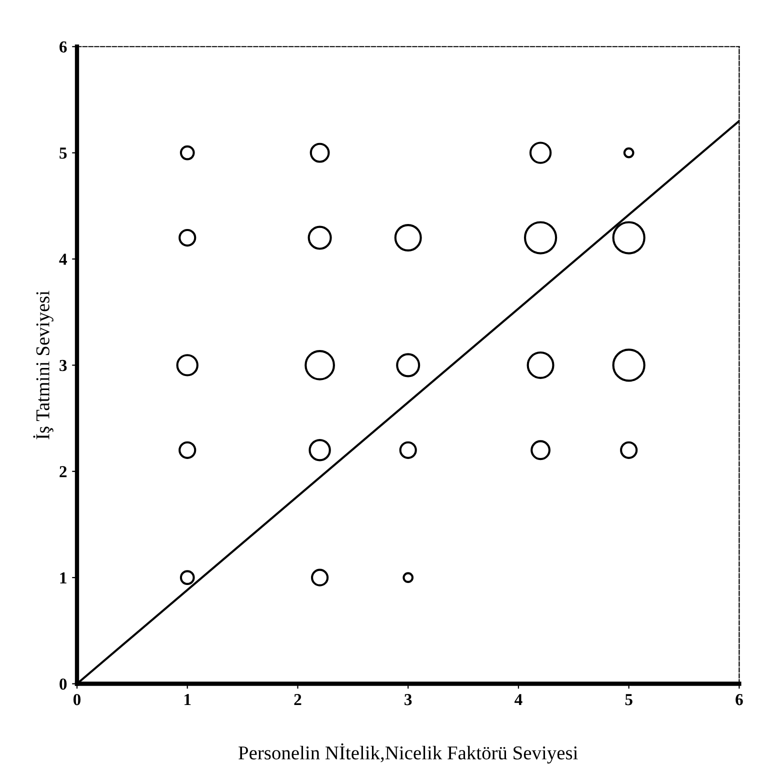 The image size is (770, 777). What do you see at coordinates (298, 700) in the screenshot?
I see `x-tick-label: 2` at bounding box center [298, 700].